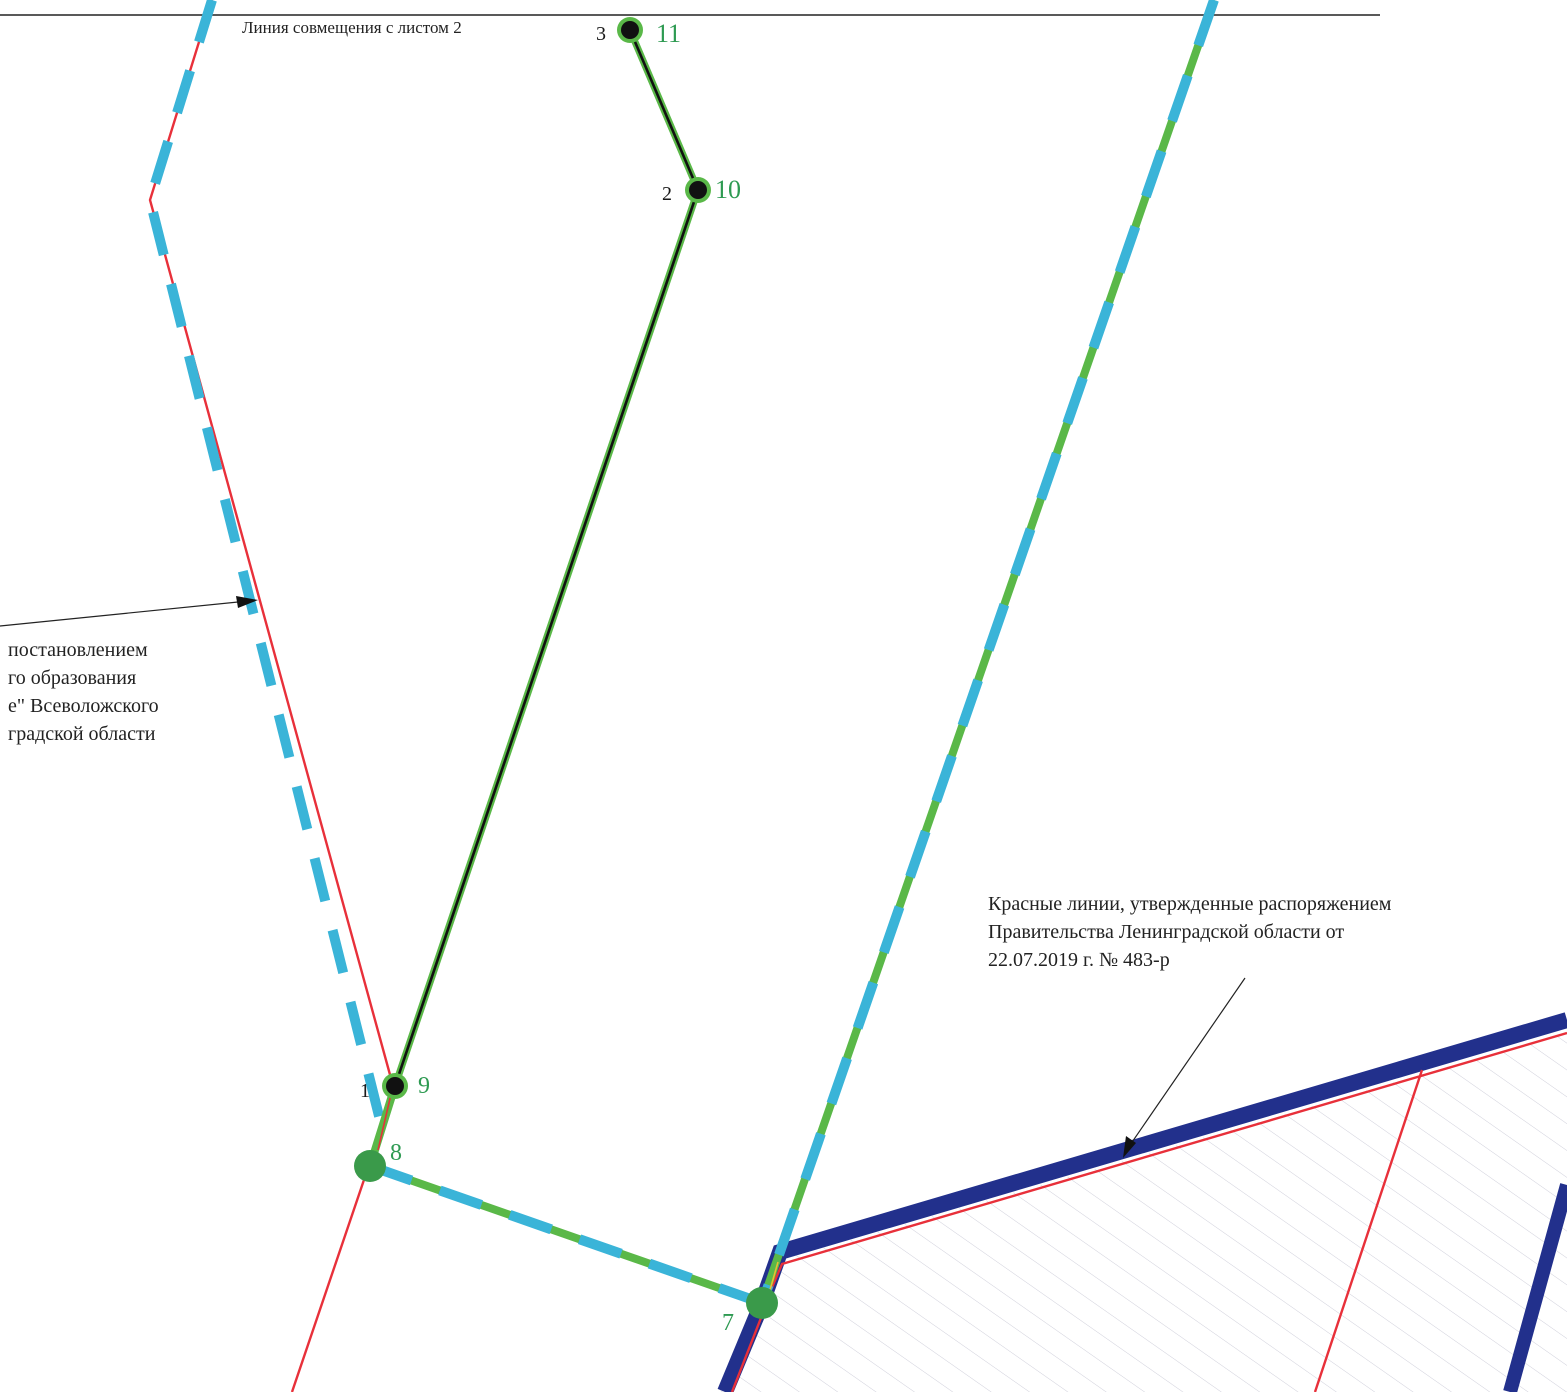 The width and height of the screenshot is (1567, 1392). I want to click on left-leader-line, so click(124, 613).